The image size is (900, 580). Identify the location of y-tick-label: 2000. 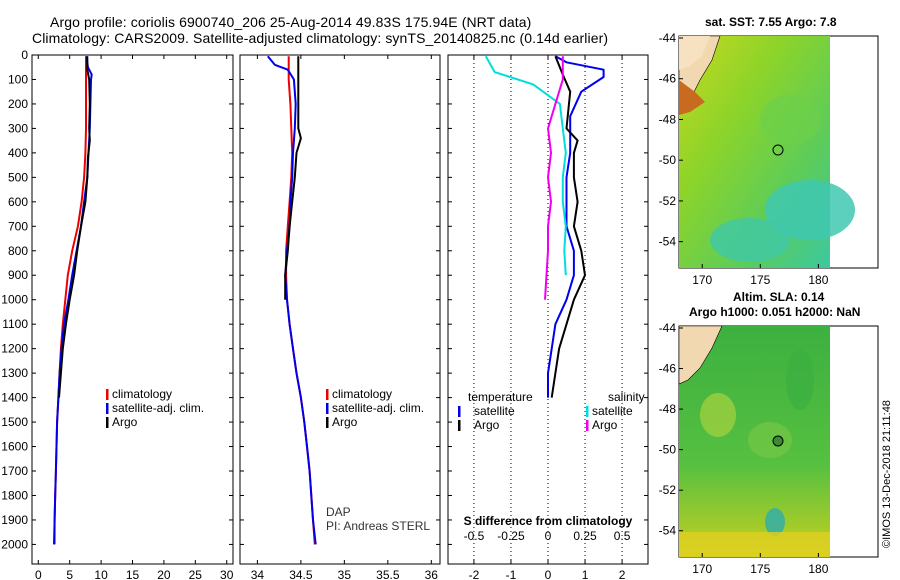
(14, 544).